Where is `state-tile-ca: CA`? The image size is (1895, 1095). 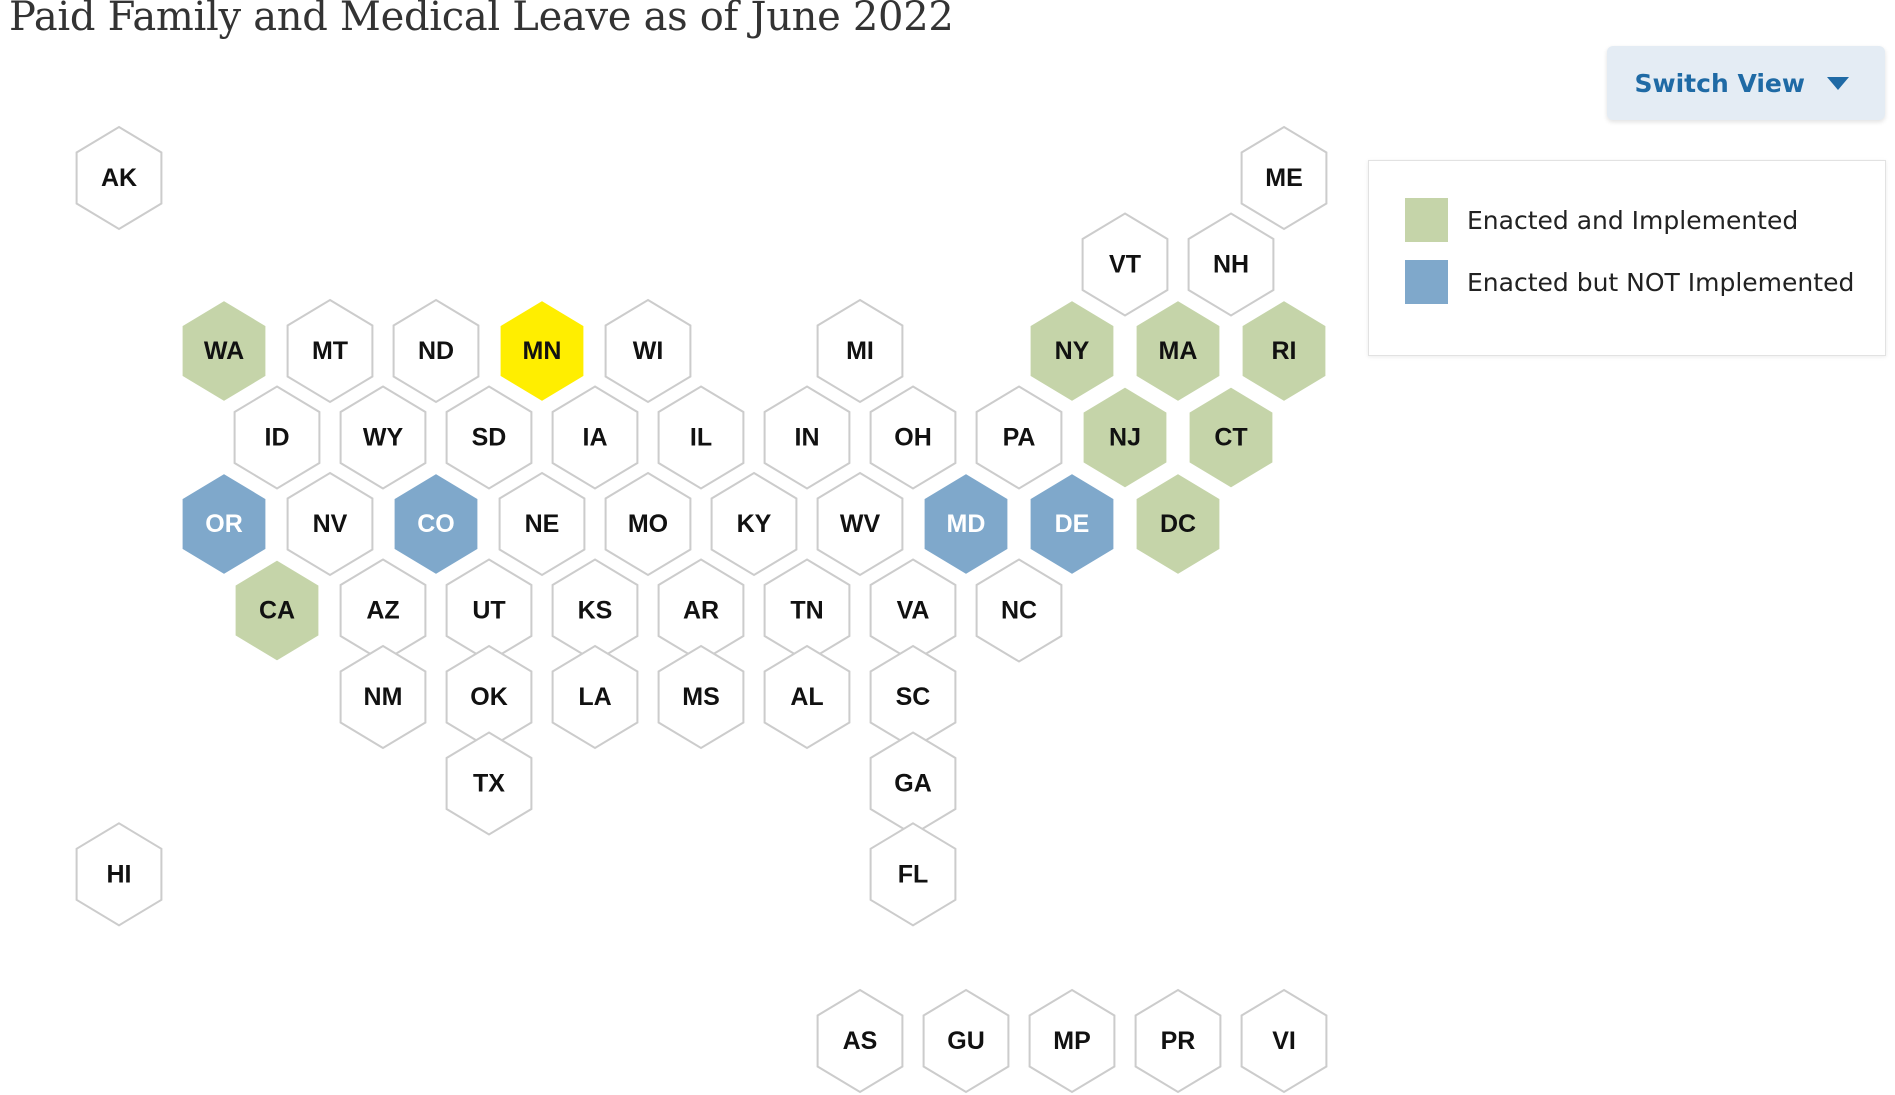 state-tile-ca: CA is located at coordinates (277, 610).